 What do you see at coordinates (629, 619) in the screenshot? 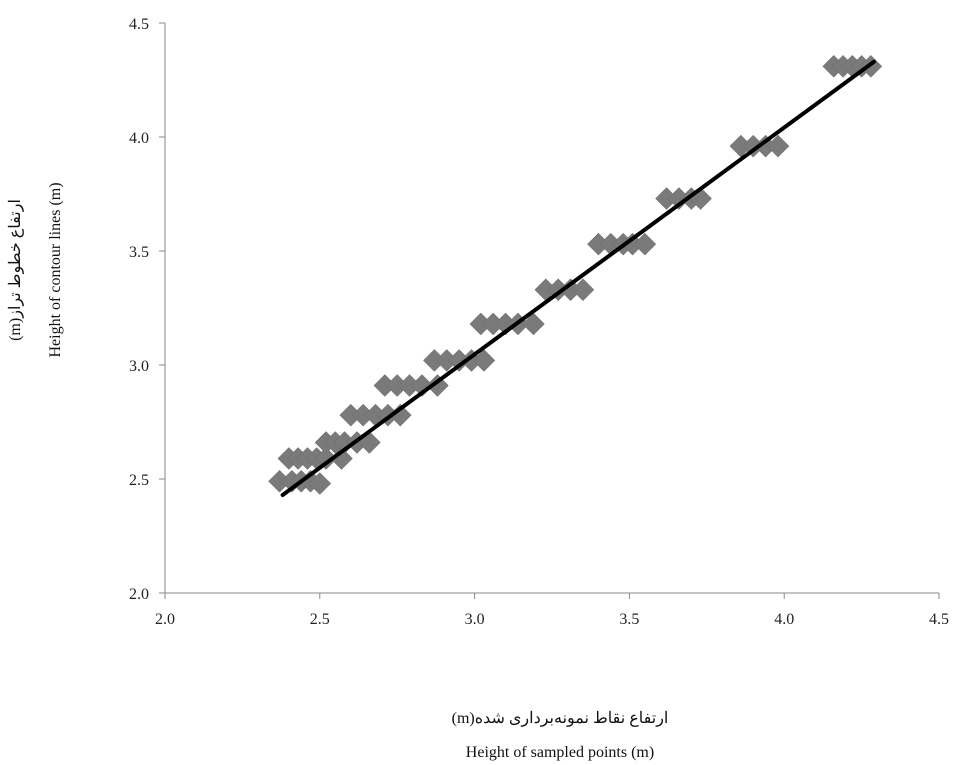
I see `x-tick-label: 3.5` at bounding box center [629, 619].